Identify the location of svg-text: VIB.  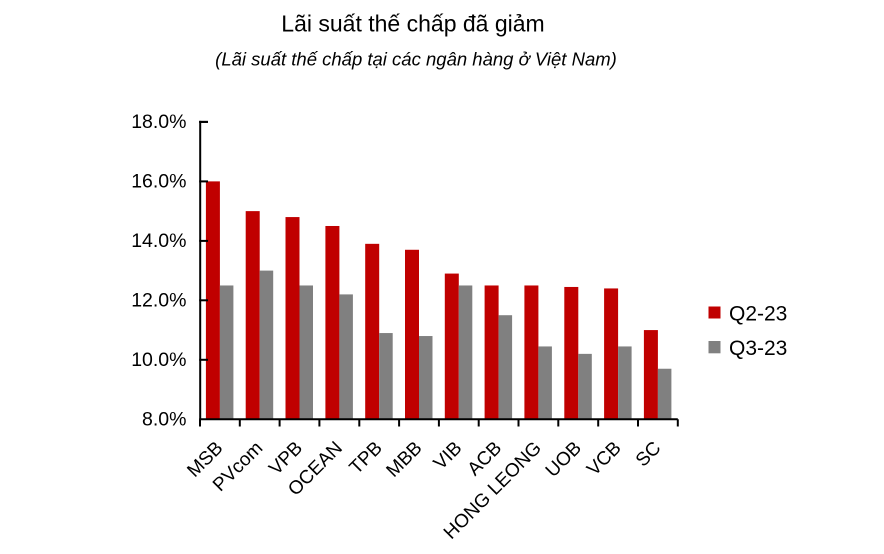
(448, 456).